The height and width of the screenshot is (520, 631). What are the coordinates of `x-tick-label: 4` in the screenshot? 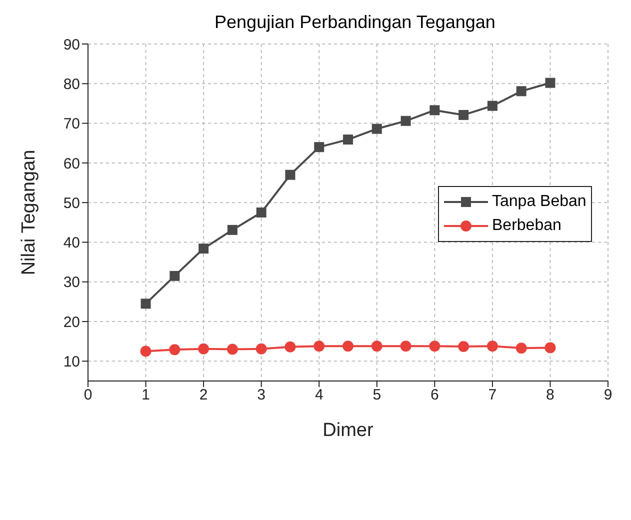 It's located at (319, 395).